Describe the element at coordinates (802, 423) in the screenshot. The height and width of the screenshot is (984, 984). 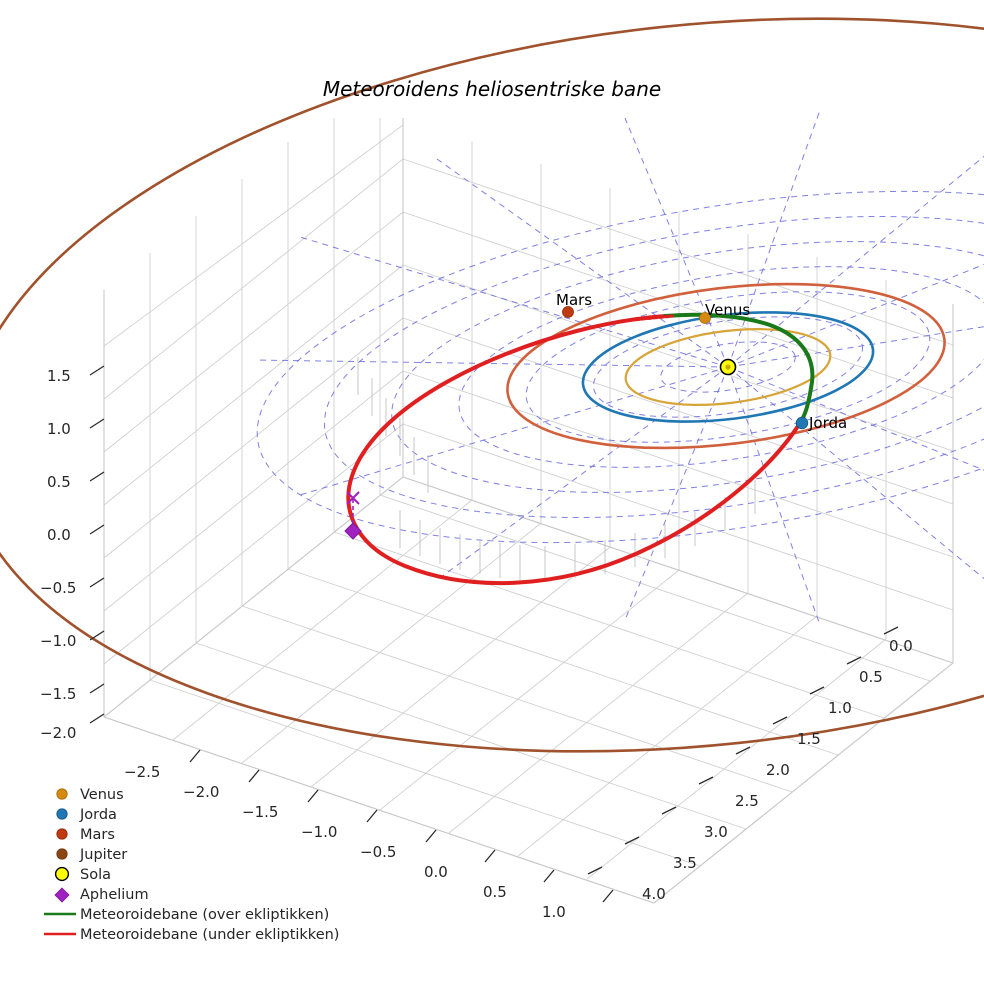
I see `jorda-marker` at that location.